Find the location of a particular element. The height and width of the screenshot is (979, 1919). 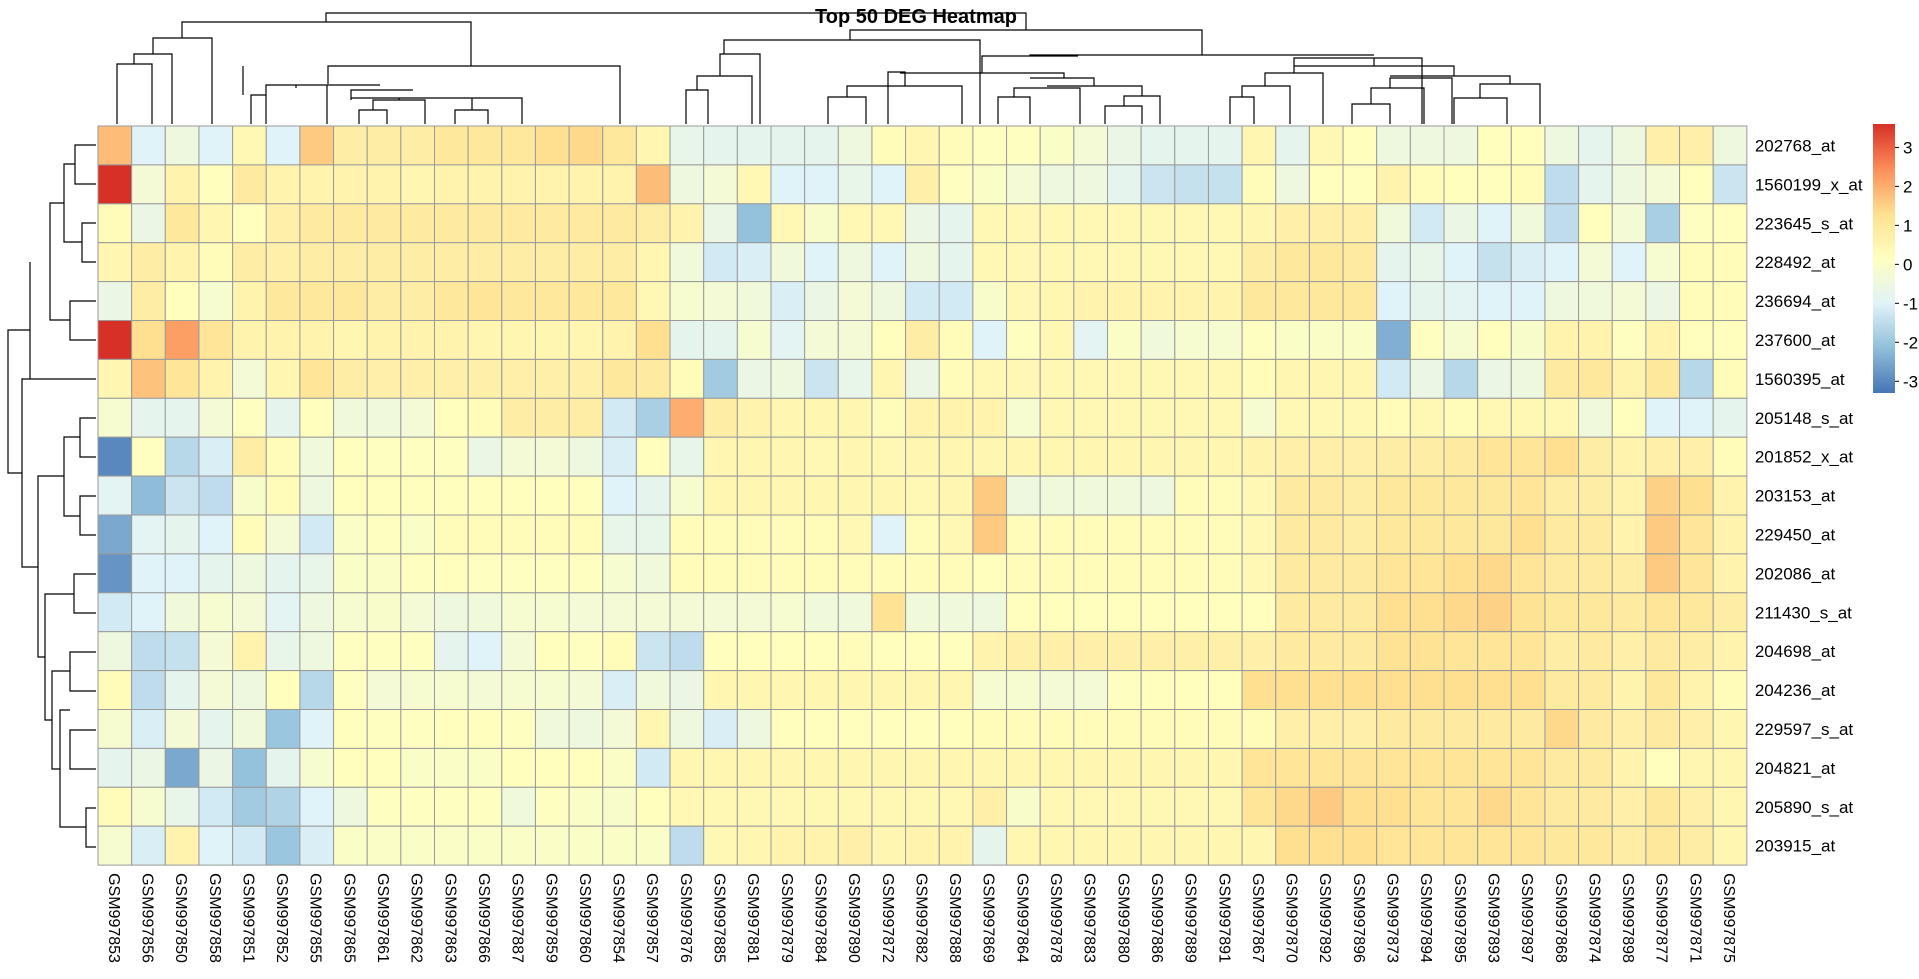

column-label: GSM997877 is located at coordinates (1661, 918).